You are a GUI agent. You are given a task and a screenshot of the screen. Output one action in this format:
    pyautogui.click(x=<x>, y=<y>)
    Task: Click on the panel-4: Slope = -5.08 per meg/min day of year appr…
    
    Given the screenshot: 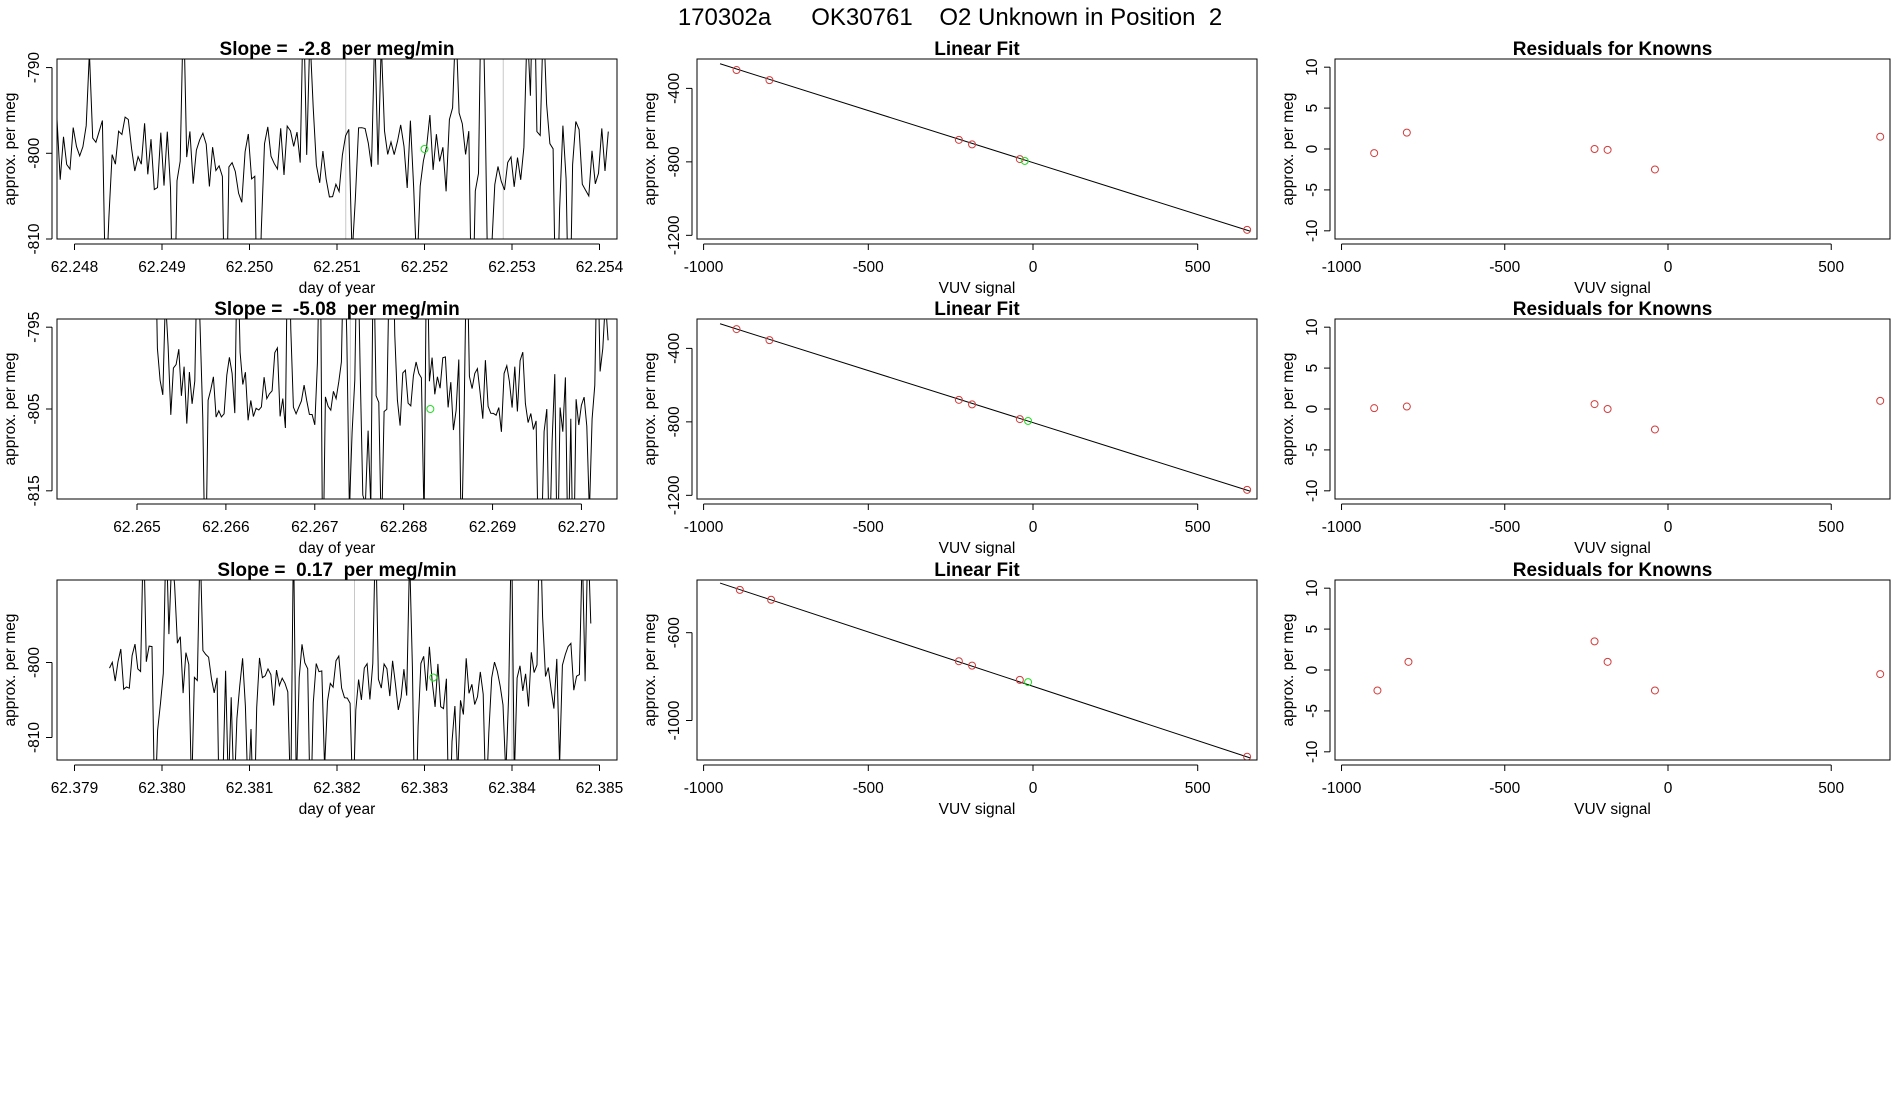 What is the action you would take?
    pyautogui.click(x=310, y=428)
    